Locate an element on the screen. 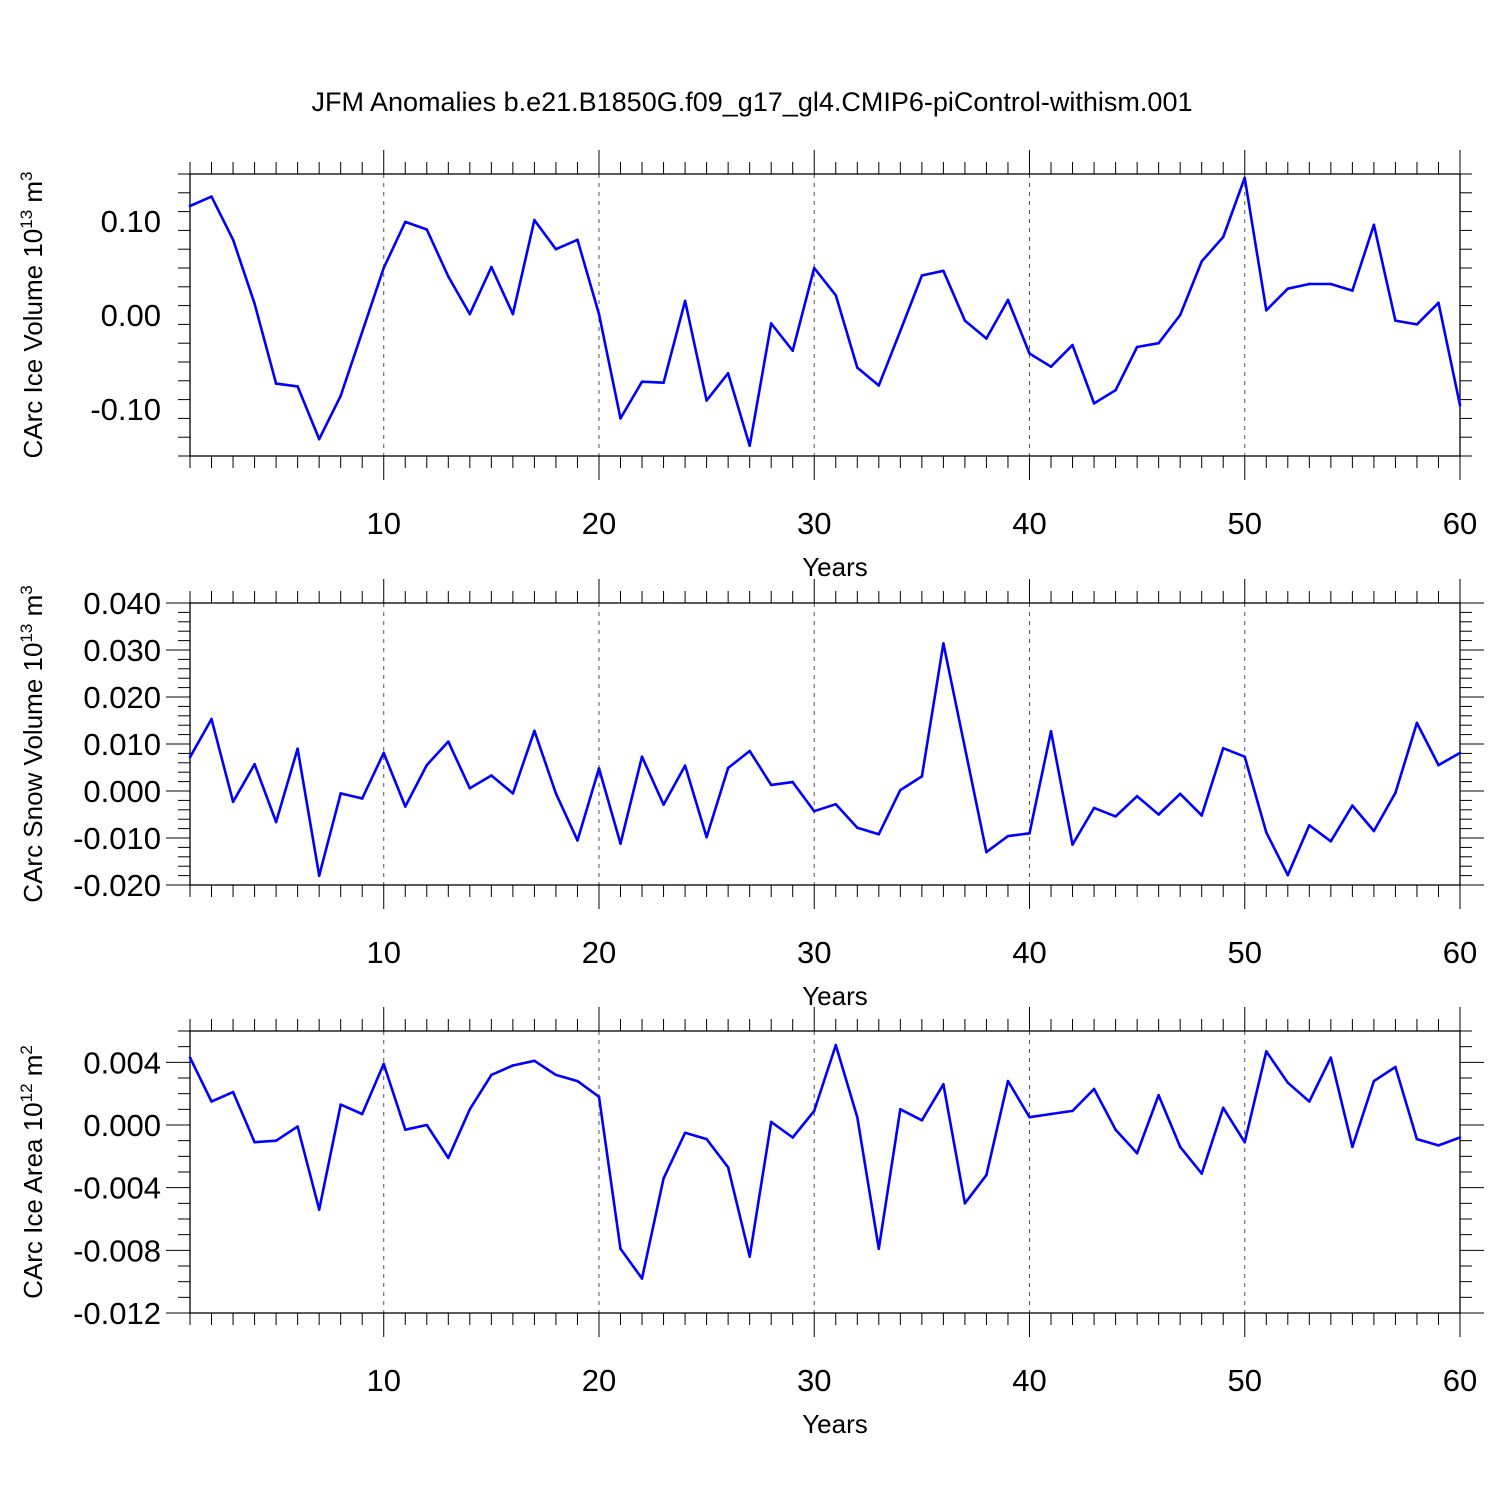 This screenshot has width=1500, height=1500. y-tick-label: 0.030 is located at coordinates (122, 650).